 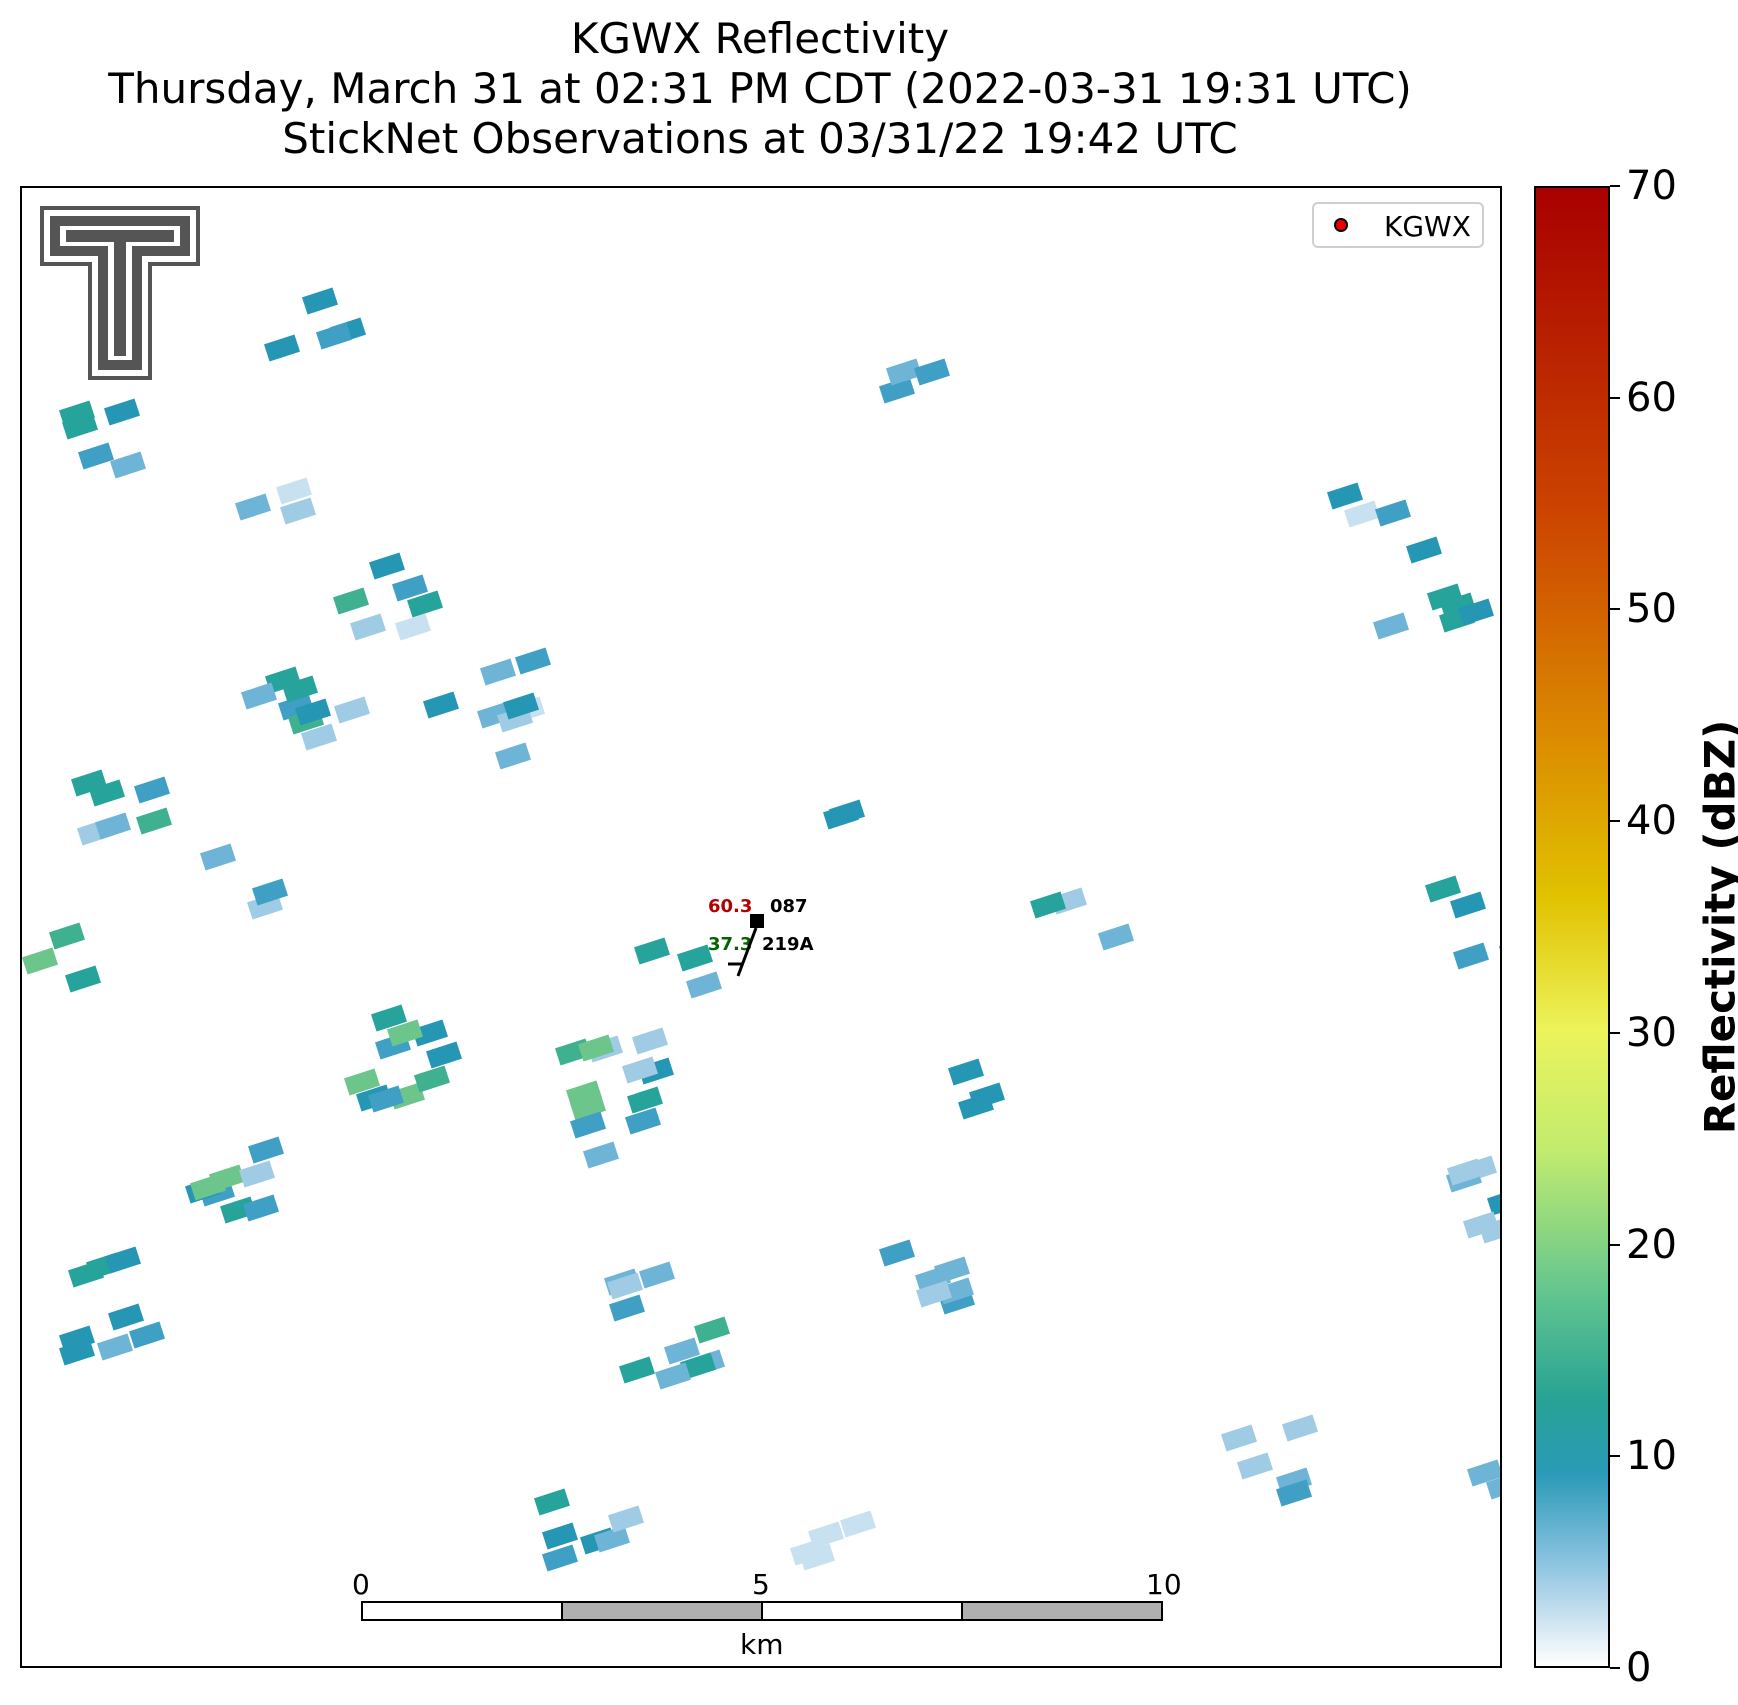 What do you see at coordinates (1639, 1668) in the screenshot?
I see `colorbar-tick-label: 0` at bounding box center [1639, 1668].